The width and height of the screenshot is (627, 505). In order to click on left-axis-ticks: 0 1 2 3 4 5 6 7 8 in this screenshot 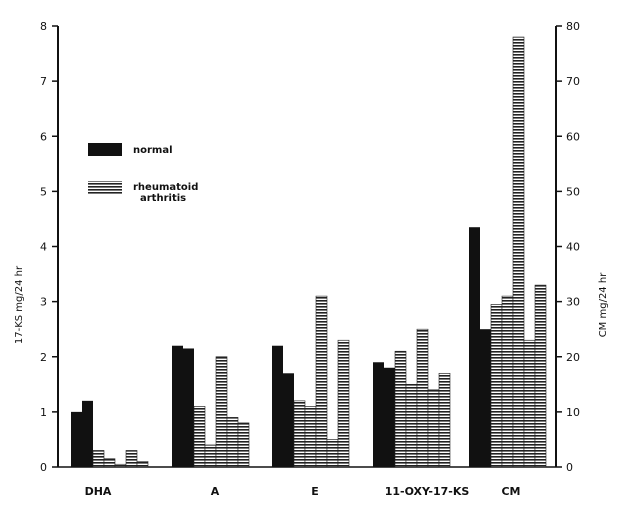, I will do `click(49, 247)`.